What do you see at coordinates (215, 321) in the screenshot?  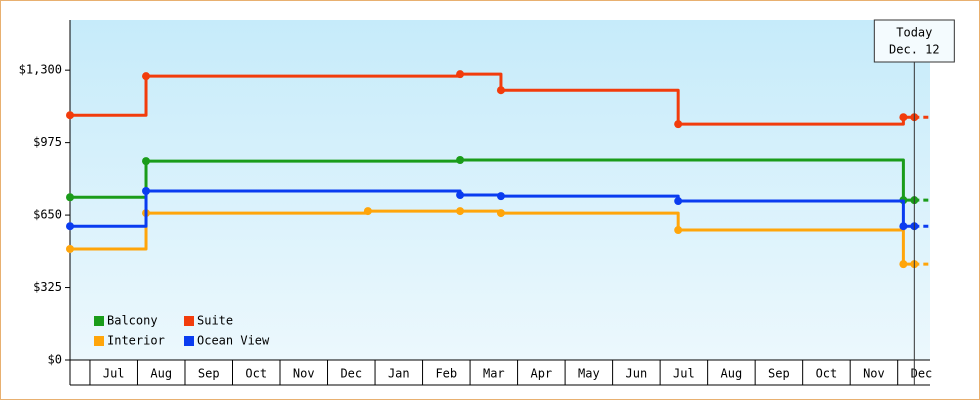 I see `legend-label: Suite` at bounding box center [215, 321].